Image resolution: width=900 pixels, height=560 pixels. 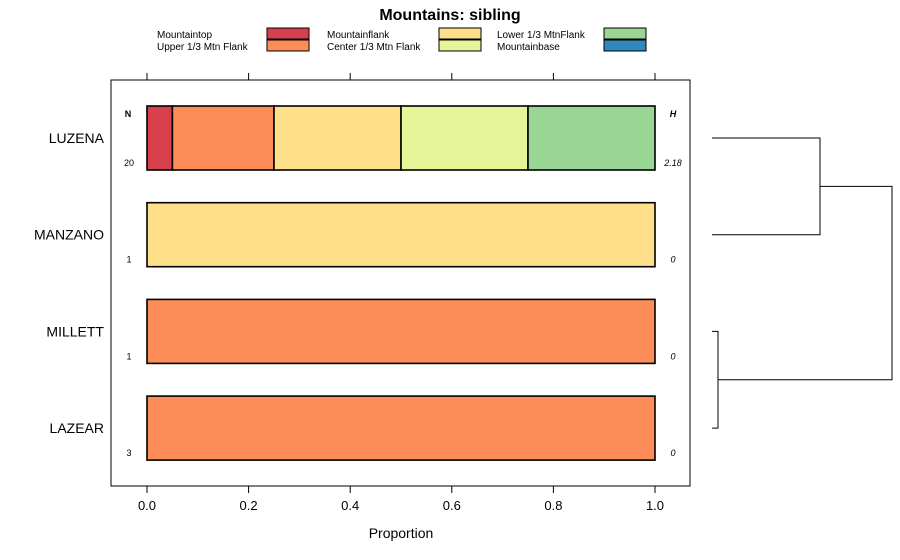 What do you see at coordinates (337, 138) in the screenshot?
I see `bar-luzena-mountainflank` at bounding box center [337, 138].